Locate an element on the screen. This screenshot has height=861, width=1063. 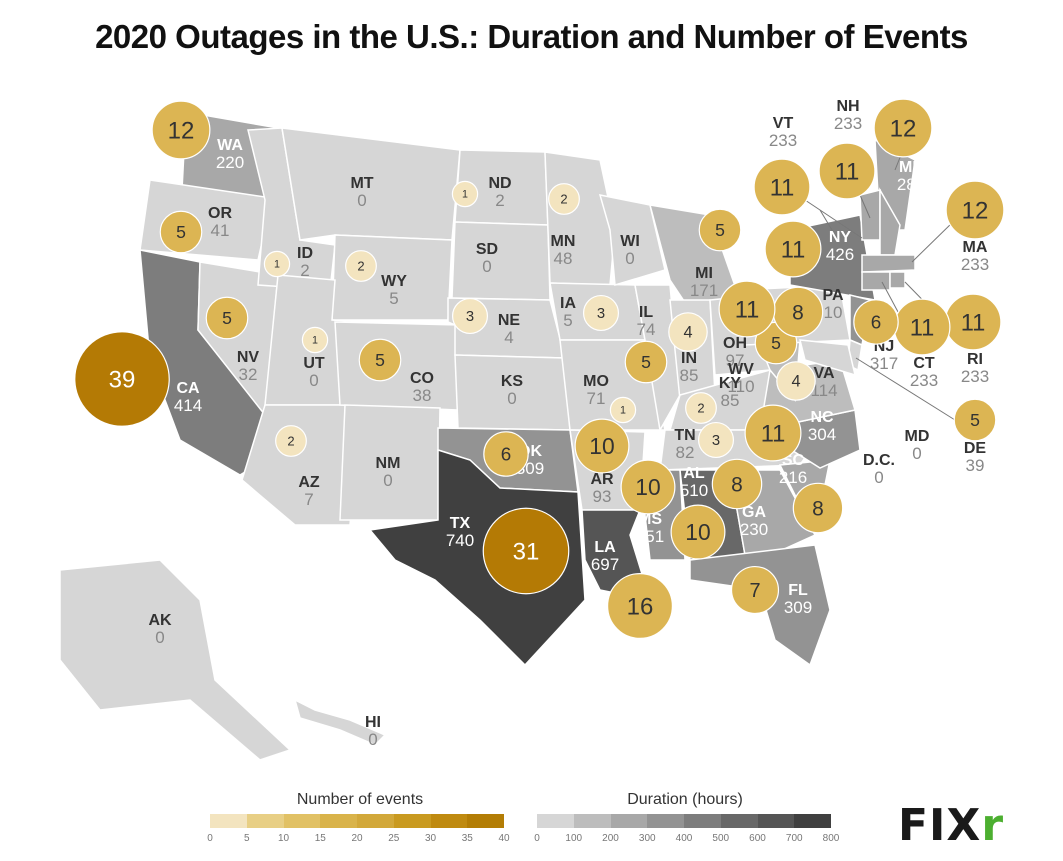
duration-legend-tick-label: 300 is located at coordinates (647, 838).